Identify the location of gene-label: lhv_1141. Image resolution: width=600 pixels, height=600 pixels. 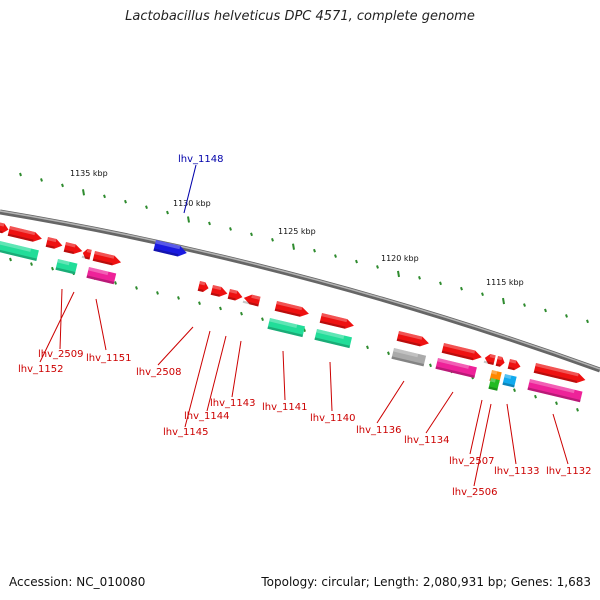
(284, 407).